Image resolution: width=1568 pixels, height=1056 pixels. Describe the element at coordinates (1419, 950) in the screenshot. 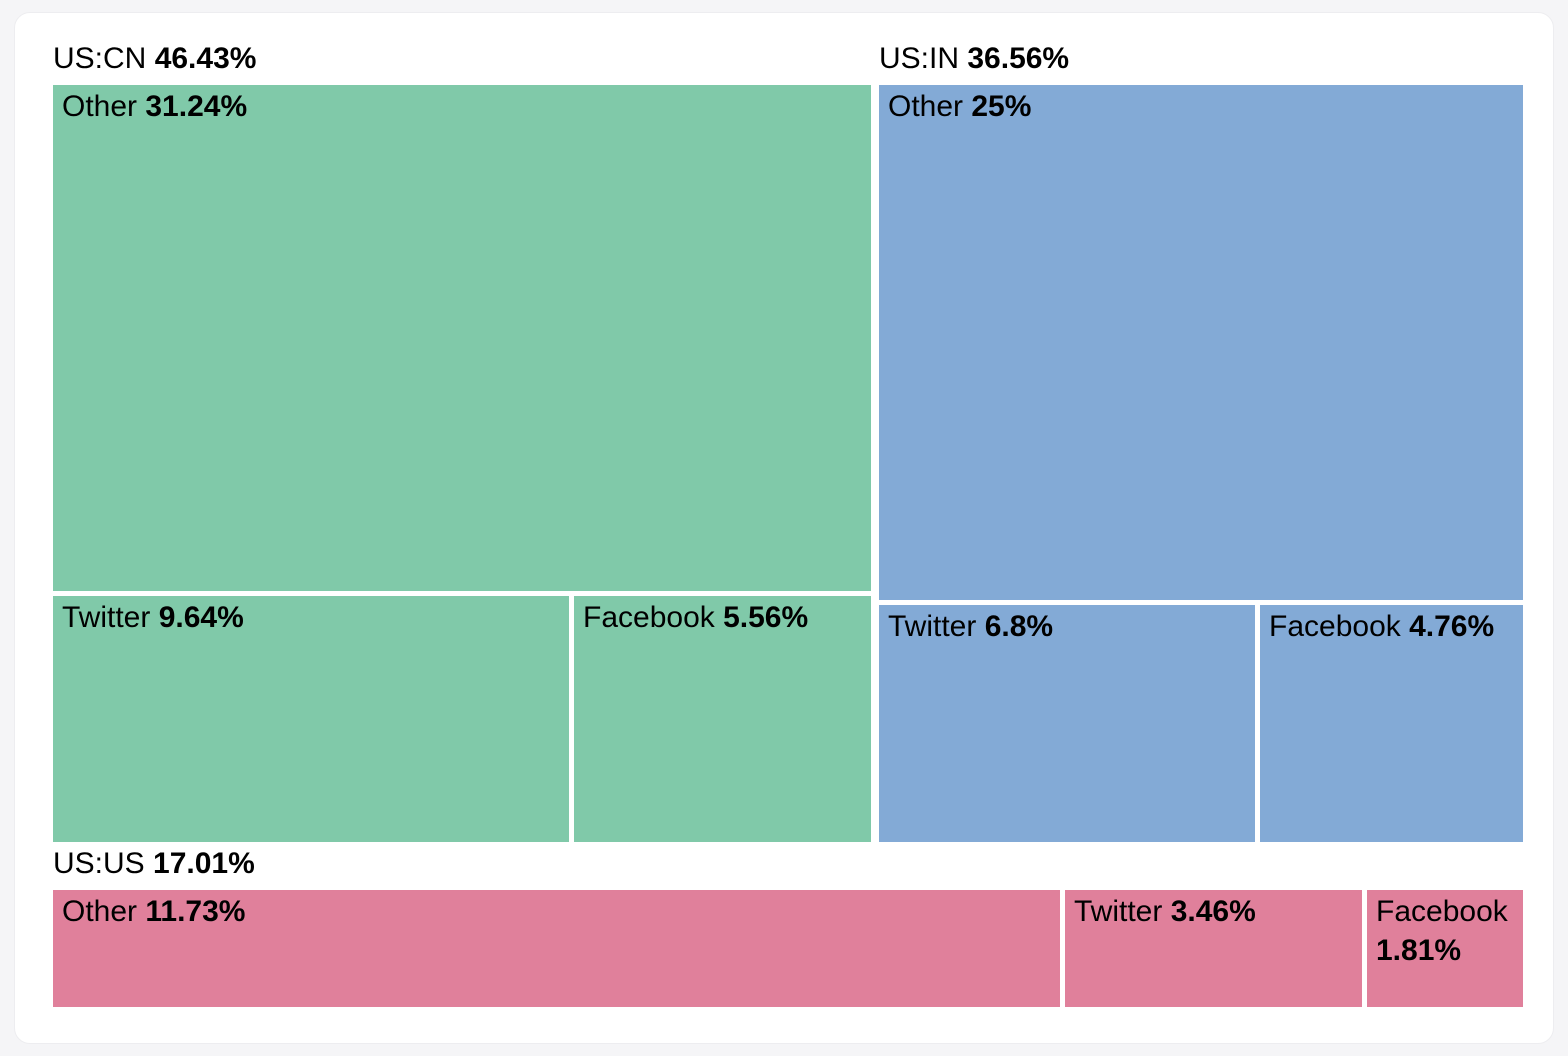

I see `label-value: 1.81%` at that location.